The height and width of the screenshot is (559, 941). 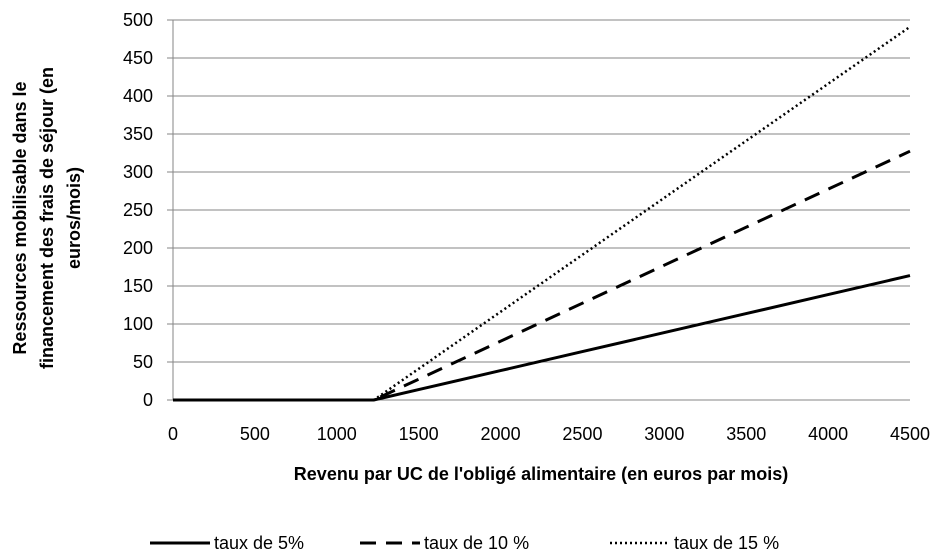 What do you see at coordinates (726, 543) in the screenshot?
I see `legend-label-3: taux de 15 %` at bounding box center [726, 543].